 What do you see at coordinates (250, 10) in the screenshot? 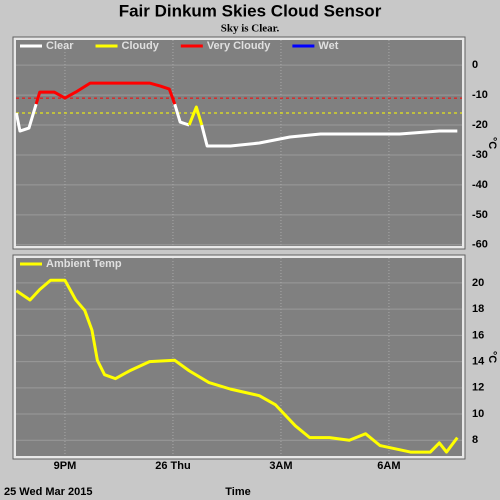
I see `chart-title: Fair Dinkum Skies Cloud Sensor` at bounding box center [250, 10].